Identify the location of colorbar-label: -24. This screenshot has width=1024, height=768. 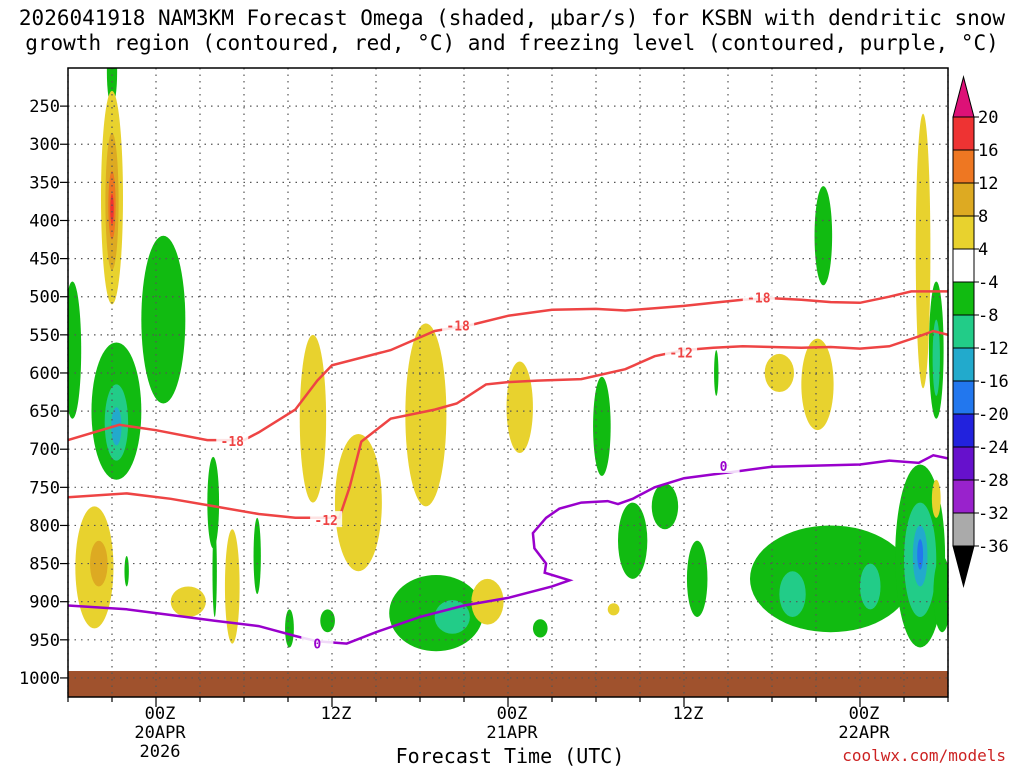
(993, 448).